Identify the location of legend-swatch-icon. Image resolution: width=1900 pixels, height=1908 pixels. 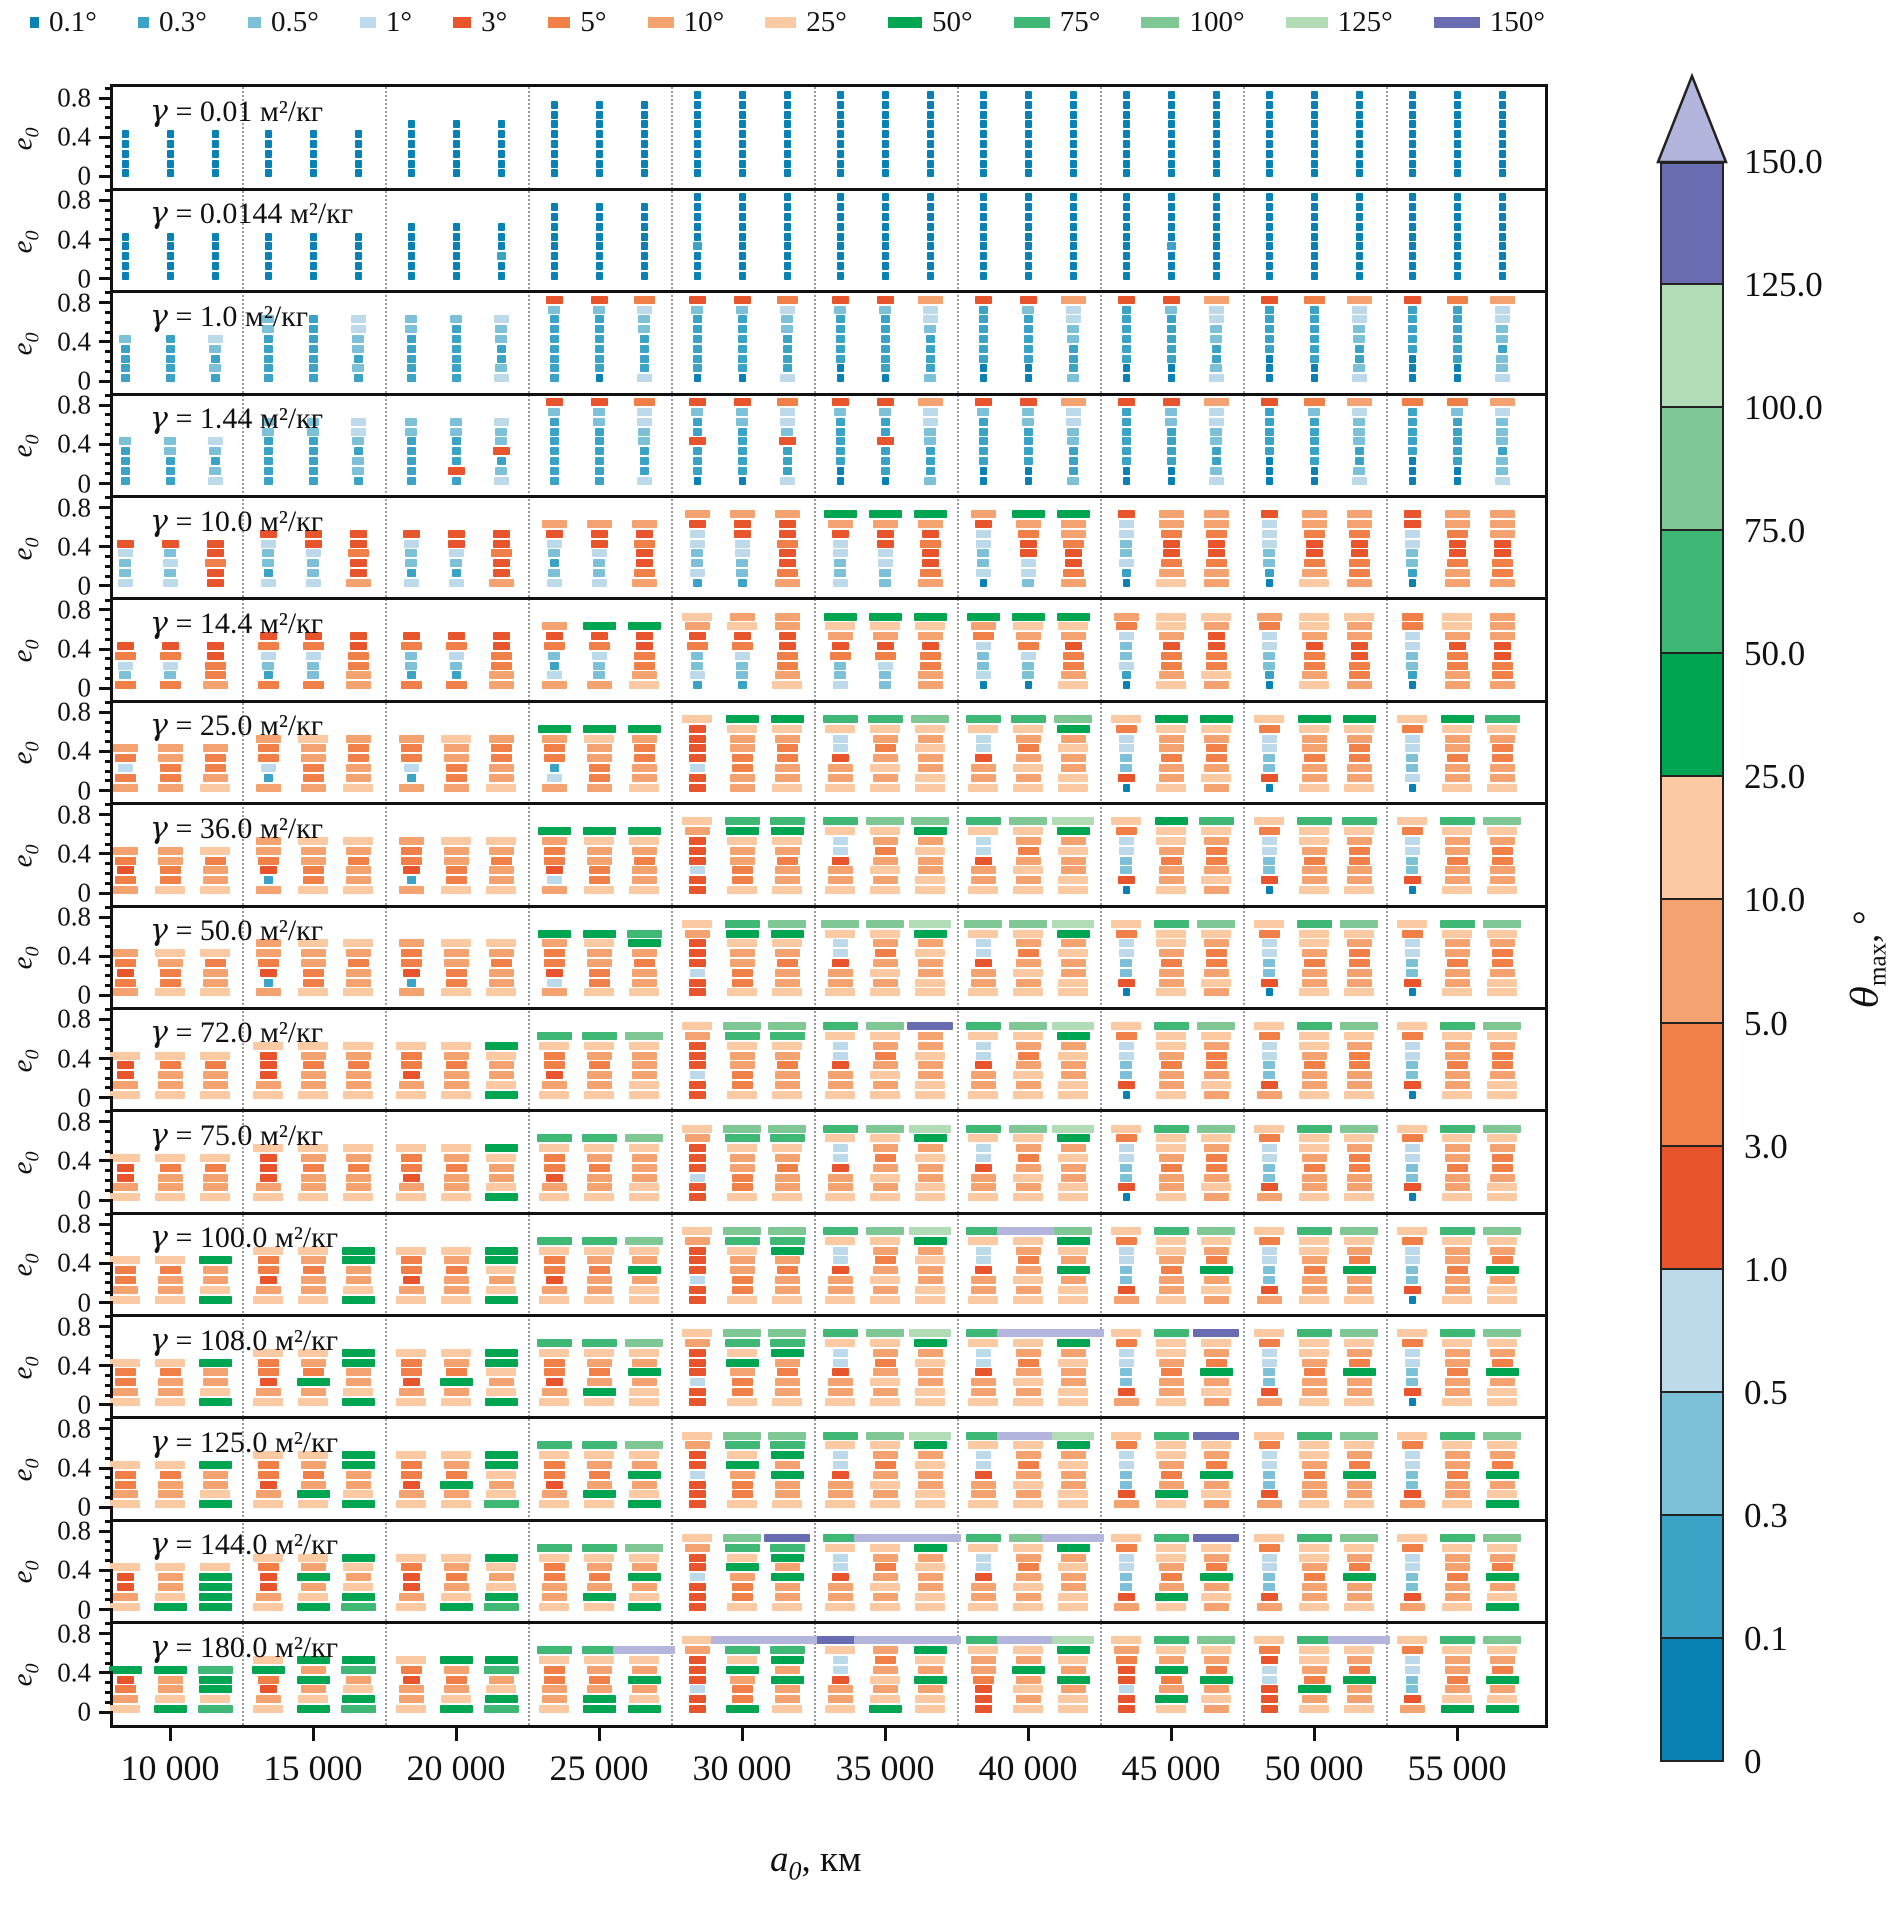
(143, 22).